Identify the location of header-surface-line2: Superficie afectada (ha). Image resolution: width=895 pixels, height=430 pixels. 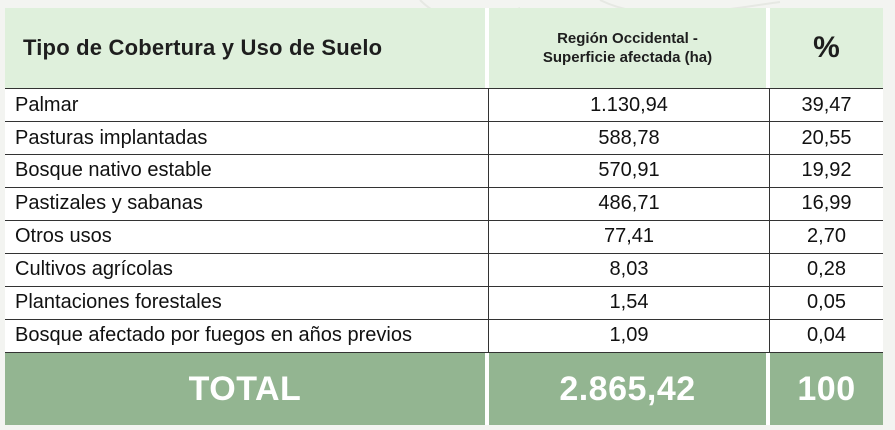
(627, 57).